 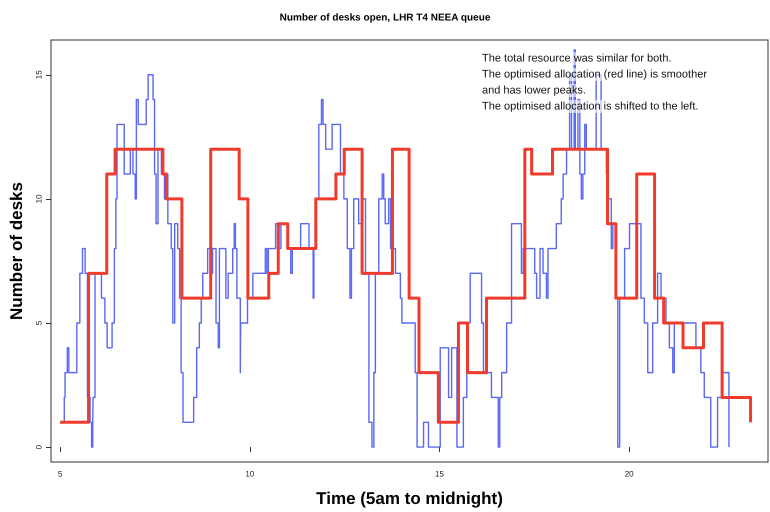 What do you see at coordinates (39, 447) in the screenshot?
I see `y-tick-label: 0` at bounding box center [39, 447].